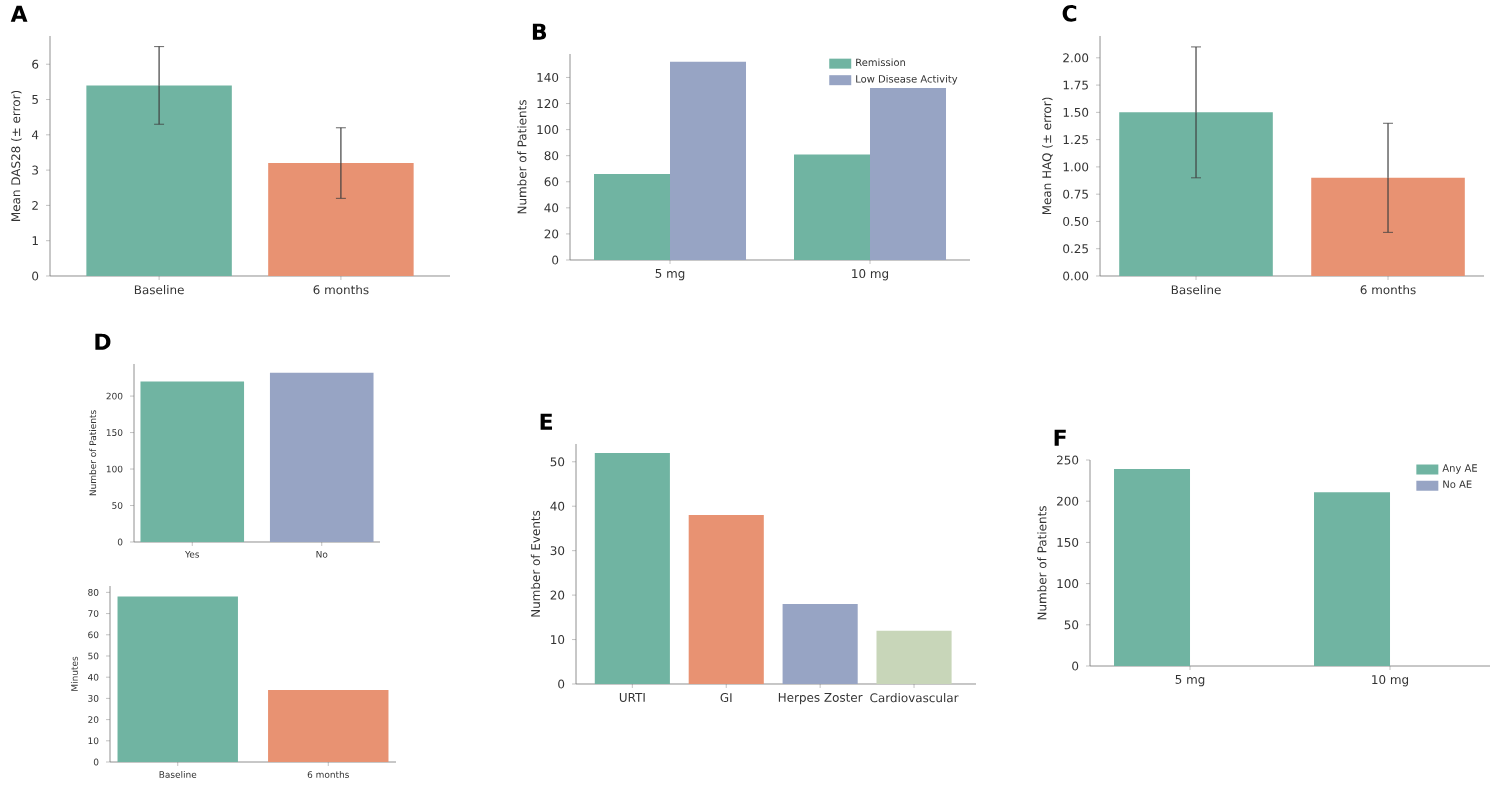  I want to click on chart-title: C, so click(1069, 13).